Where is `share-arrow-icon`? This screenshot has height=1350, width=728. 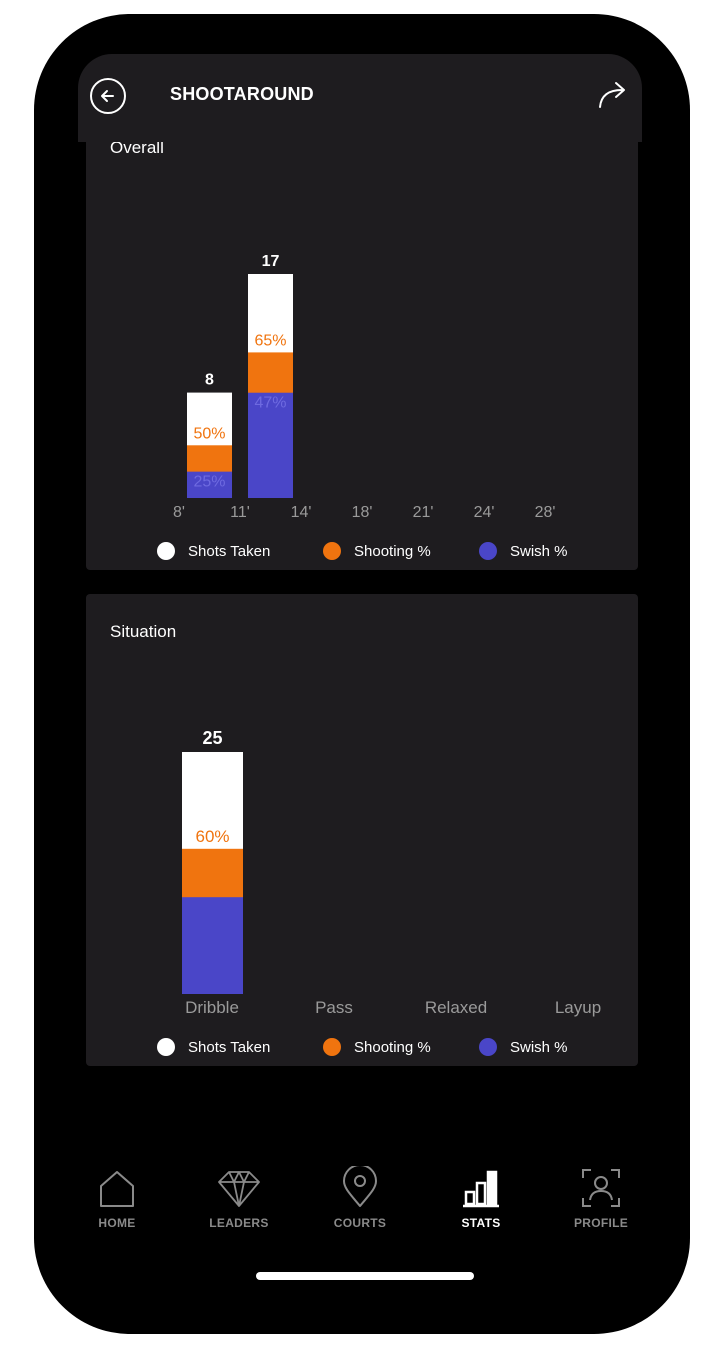 share-arrow-icon is located at coordinates (612, 95).